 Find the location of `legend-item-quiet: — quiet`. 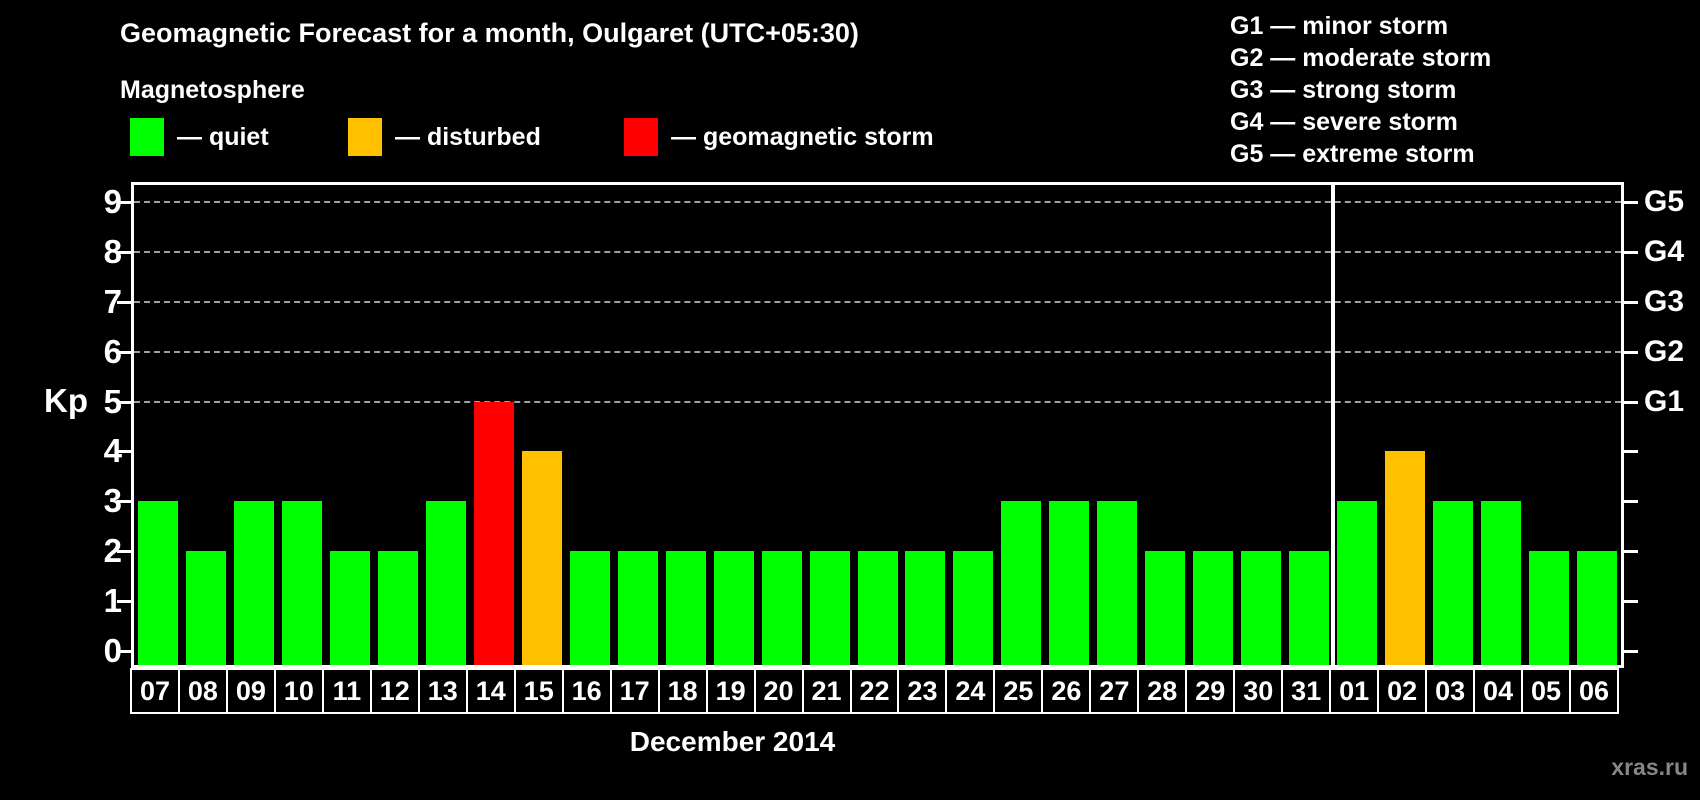

legend-item-quiet: — quiet is located at coordinates (199, 137).